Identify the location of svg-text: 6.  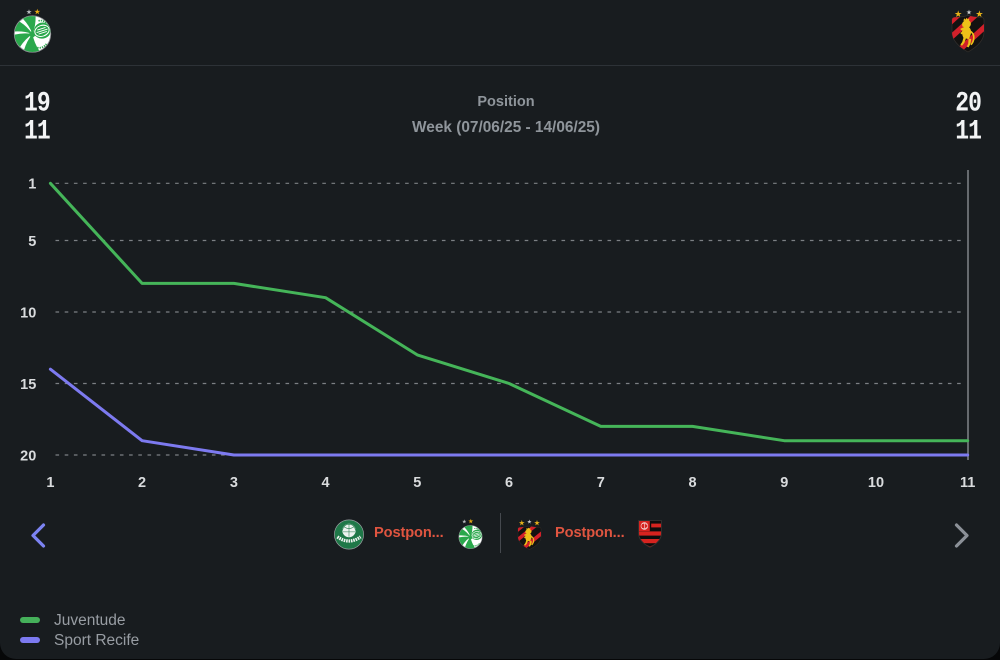
(509, 483).